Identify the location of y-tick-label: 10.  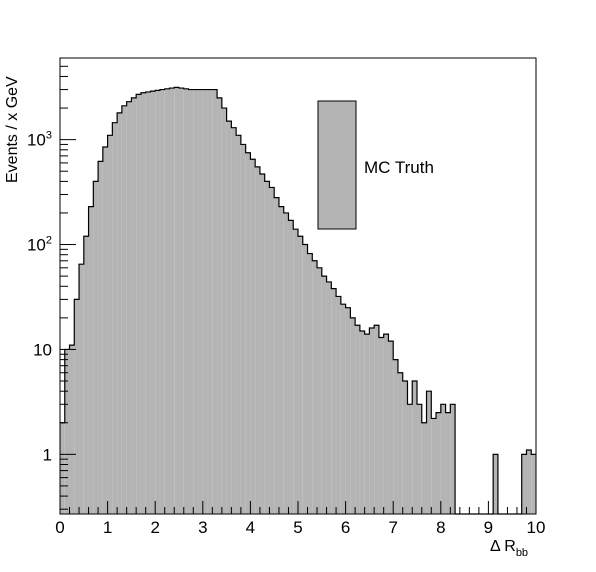
(42, 349).